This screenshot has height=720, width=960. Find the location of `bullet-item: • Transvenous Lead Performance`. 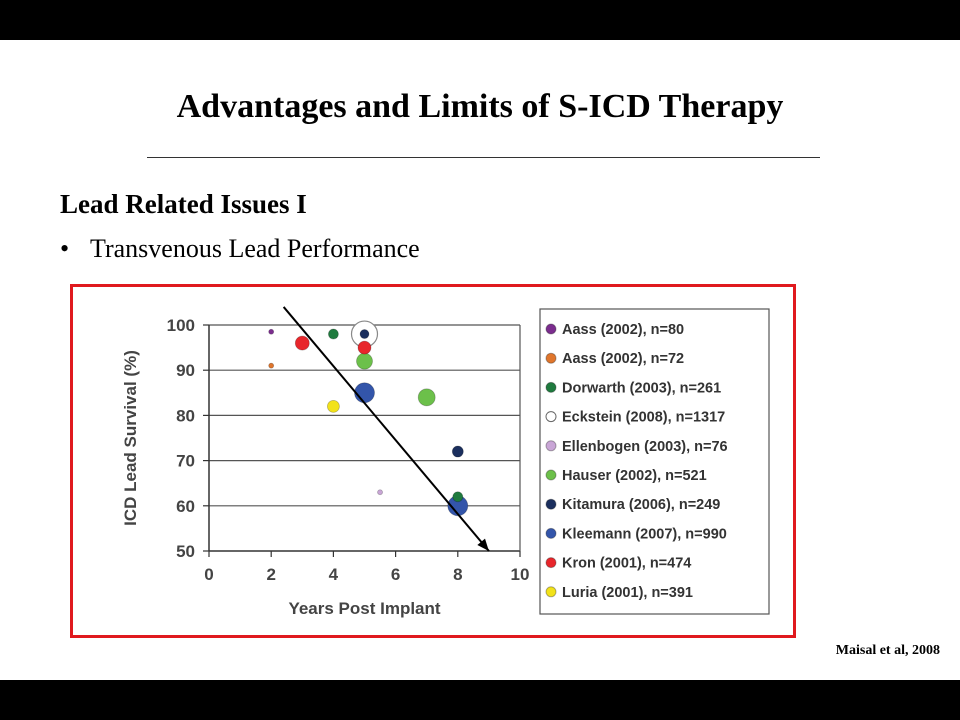

bullet-item: • Transvenous Lead Performance is located at coordinates (240, 249).